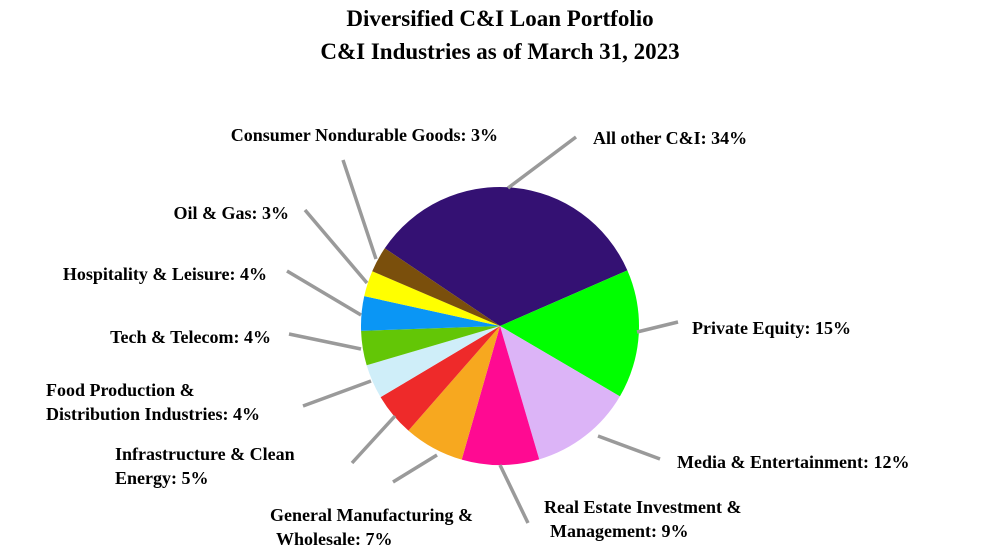 This screenshot has height=560, width=1000. I want to click on slice-label-line: General Manufacturing &, so click(371, 515).